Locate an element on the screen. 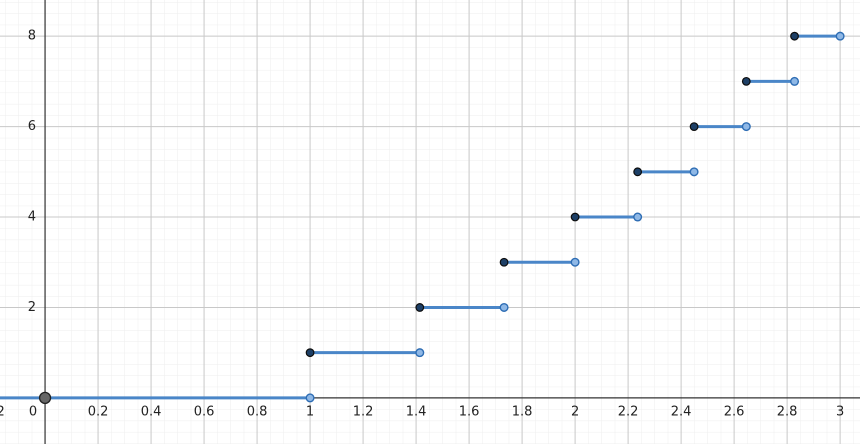 Image resolution: width=860 pixels, height=444 pixels. y-tick-label: 8 is located at coordinates (32, 36).